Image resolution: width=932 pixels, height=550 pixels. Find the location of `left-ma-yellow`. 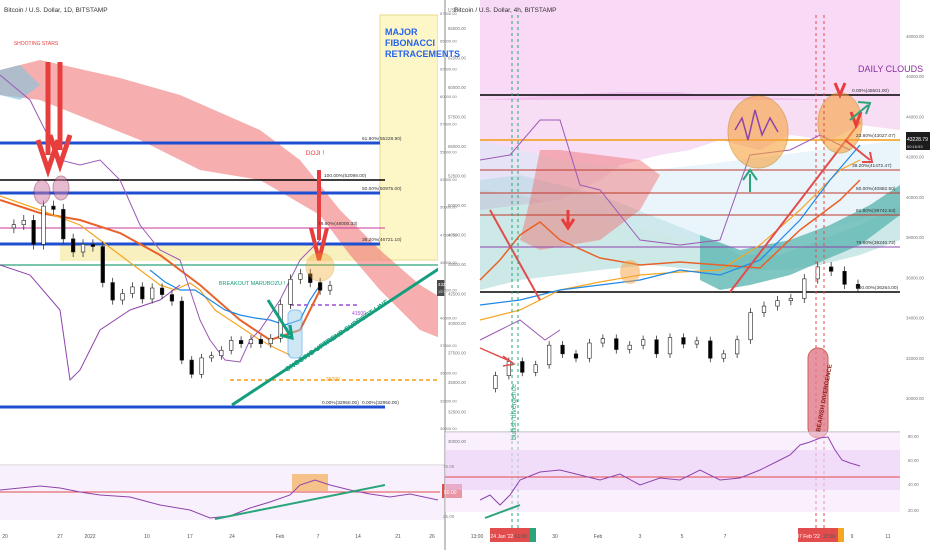

left-ma-yellow is located at coordinates (145, 275).